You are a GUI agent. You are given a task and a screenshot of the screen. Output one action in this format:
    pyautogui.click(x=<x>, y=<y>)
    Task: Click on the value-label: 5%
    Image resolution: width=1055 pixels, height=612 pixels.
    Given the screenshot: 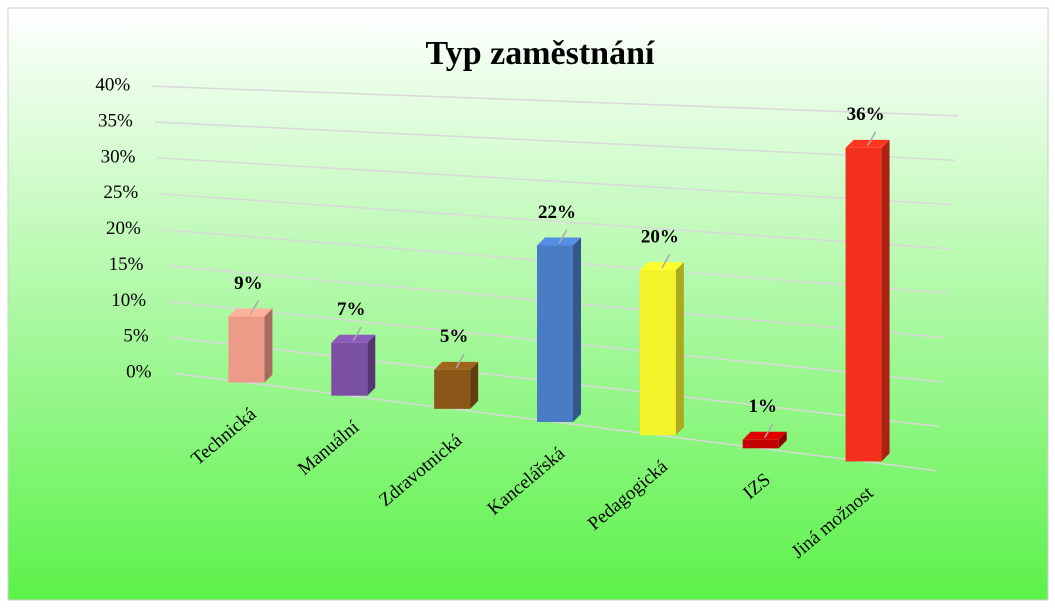 What is the action you would take?
    pyautogui.click(x=454, y=336)
    